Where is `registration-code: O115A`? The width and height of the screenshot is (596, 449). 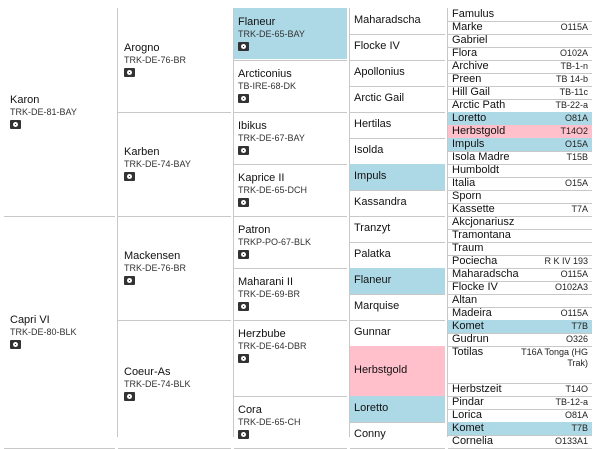 registration-code: O115A is located at coordinates (574, 274).